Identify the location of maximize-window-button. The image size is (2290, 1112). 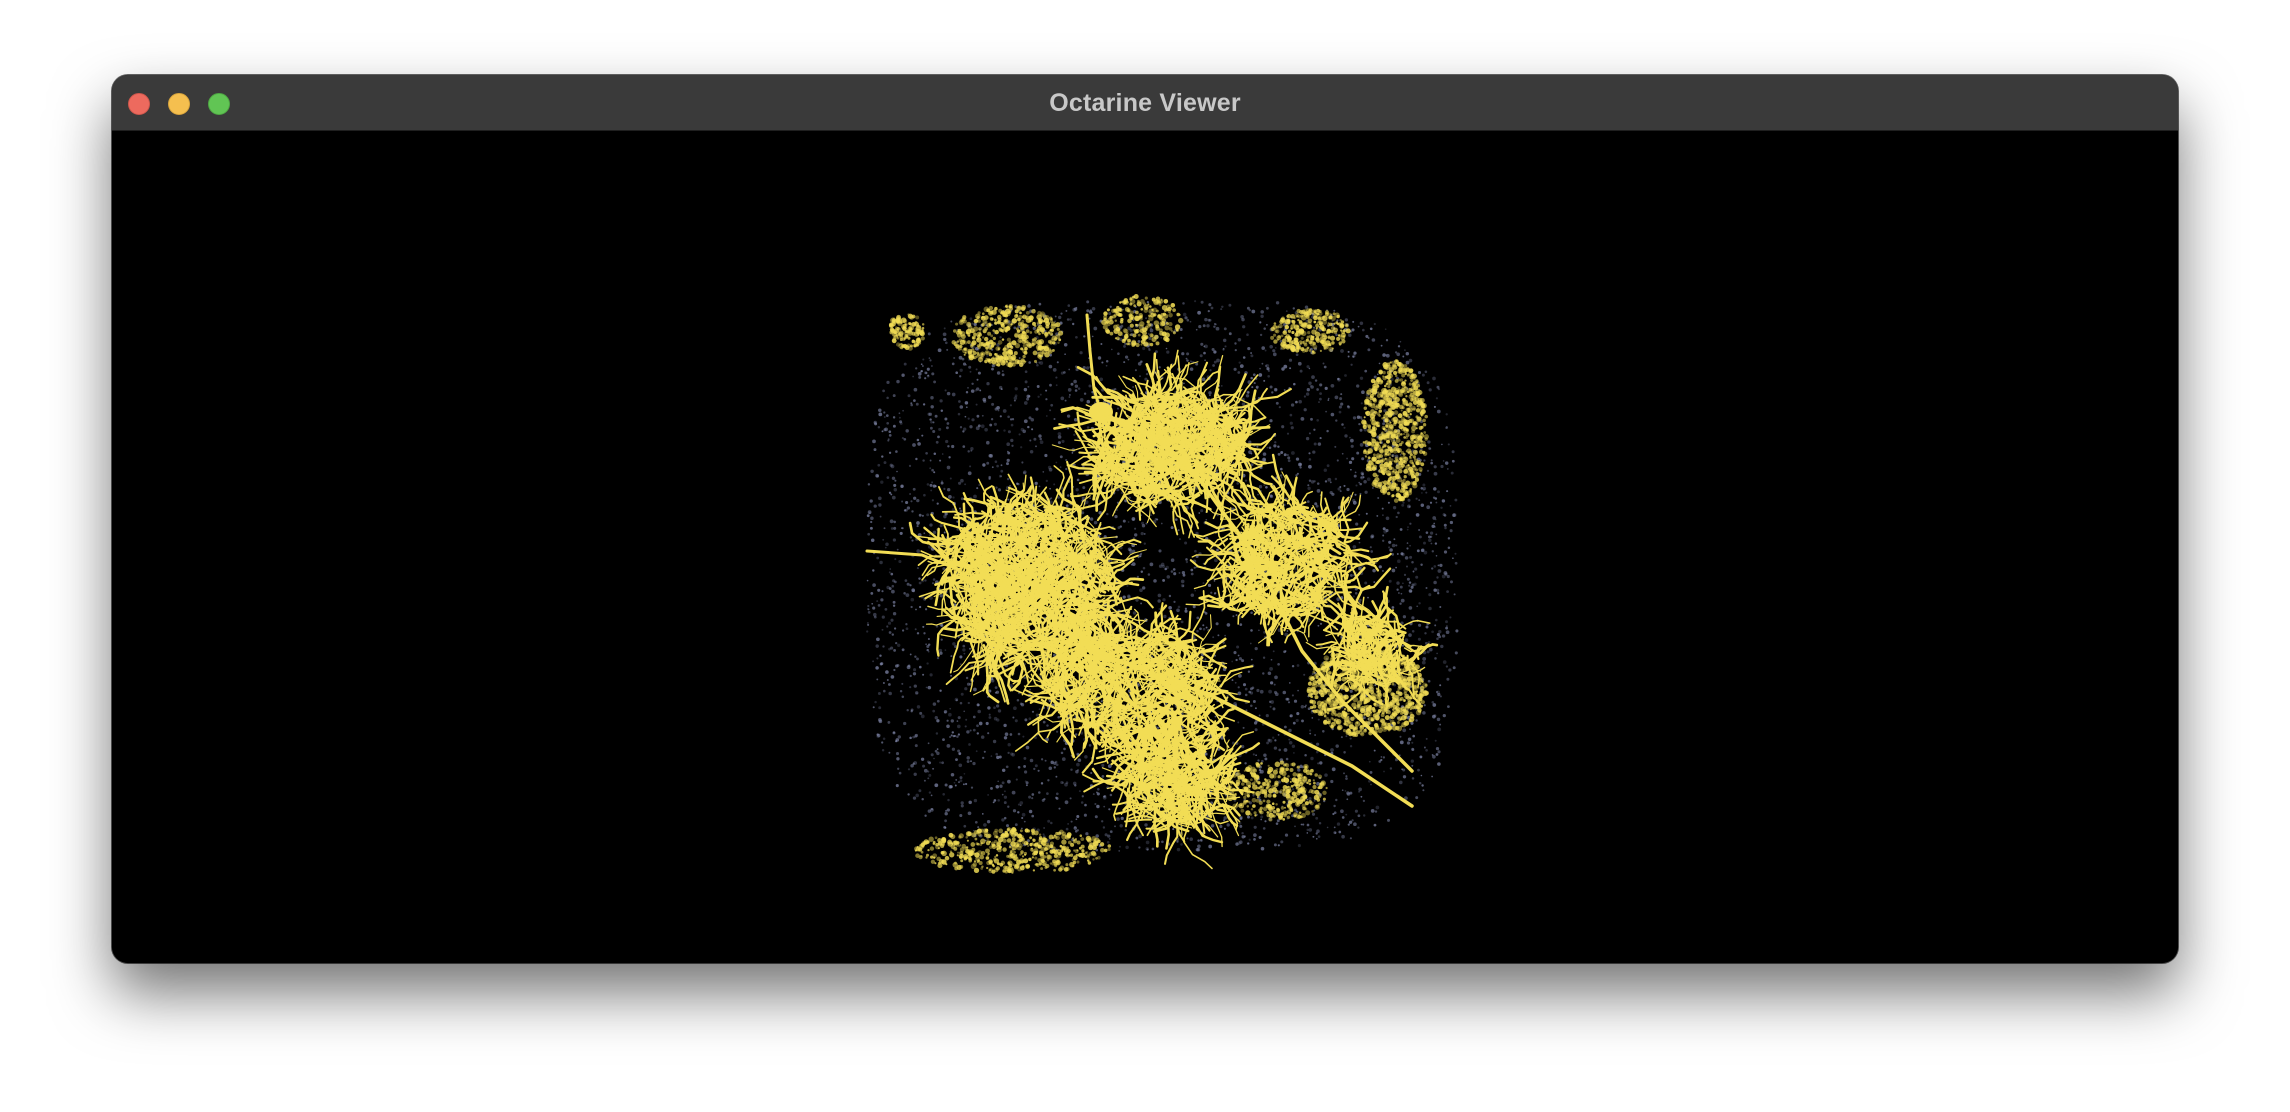
(219, 104).